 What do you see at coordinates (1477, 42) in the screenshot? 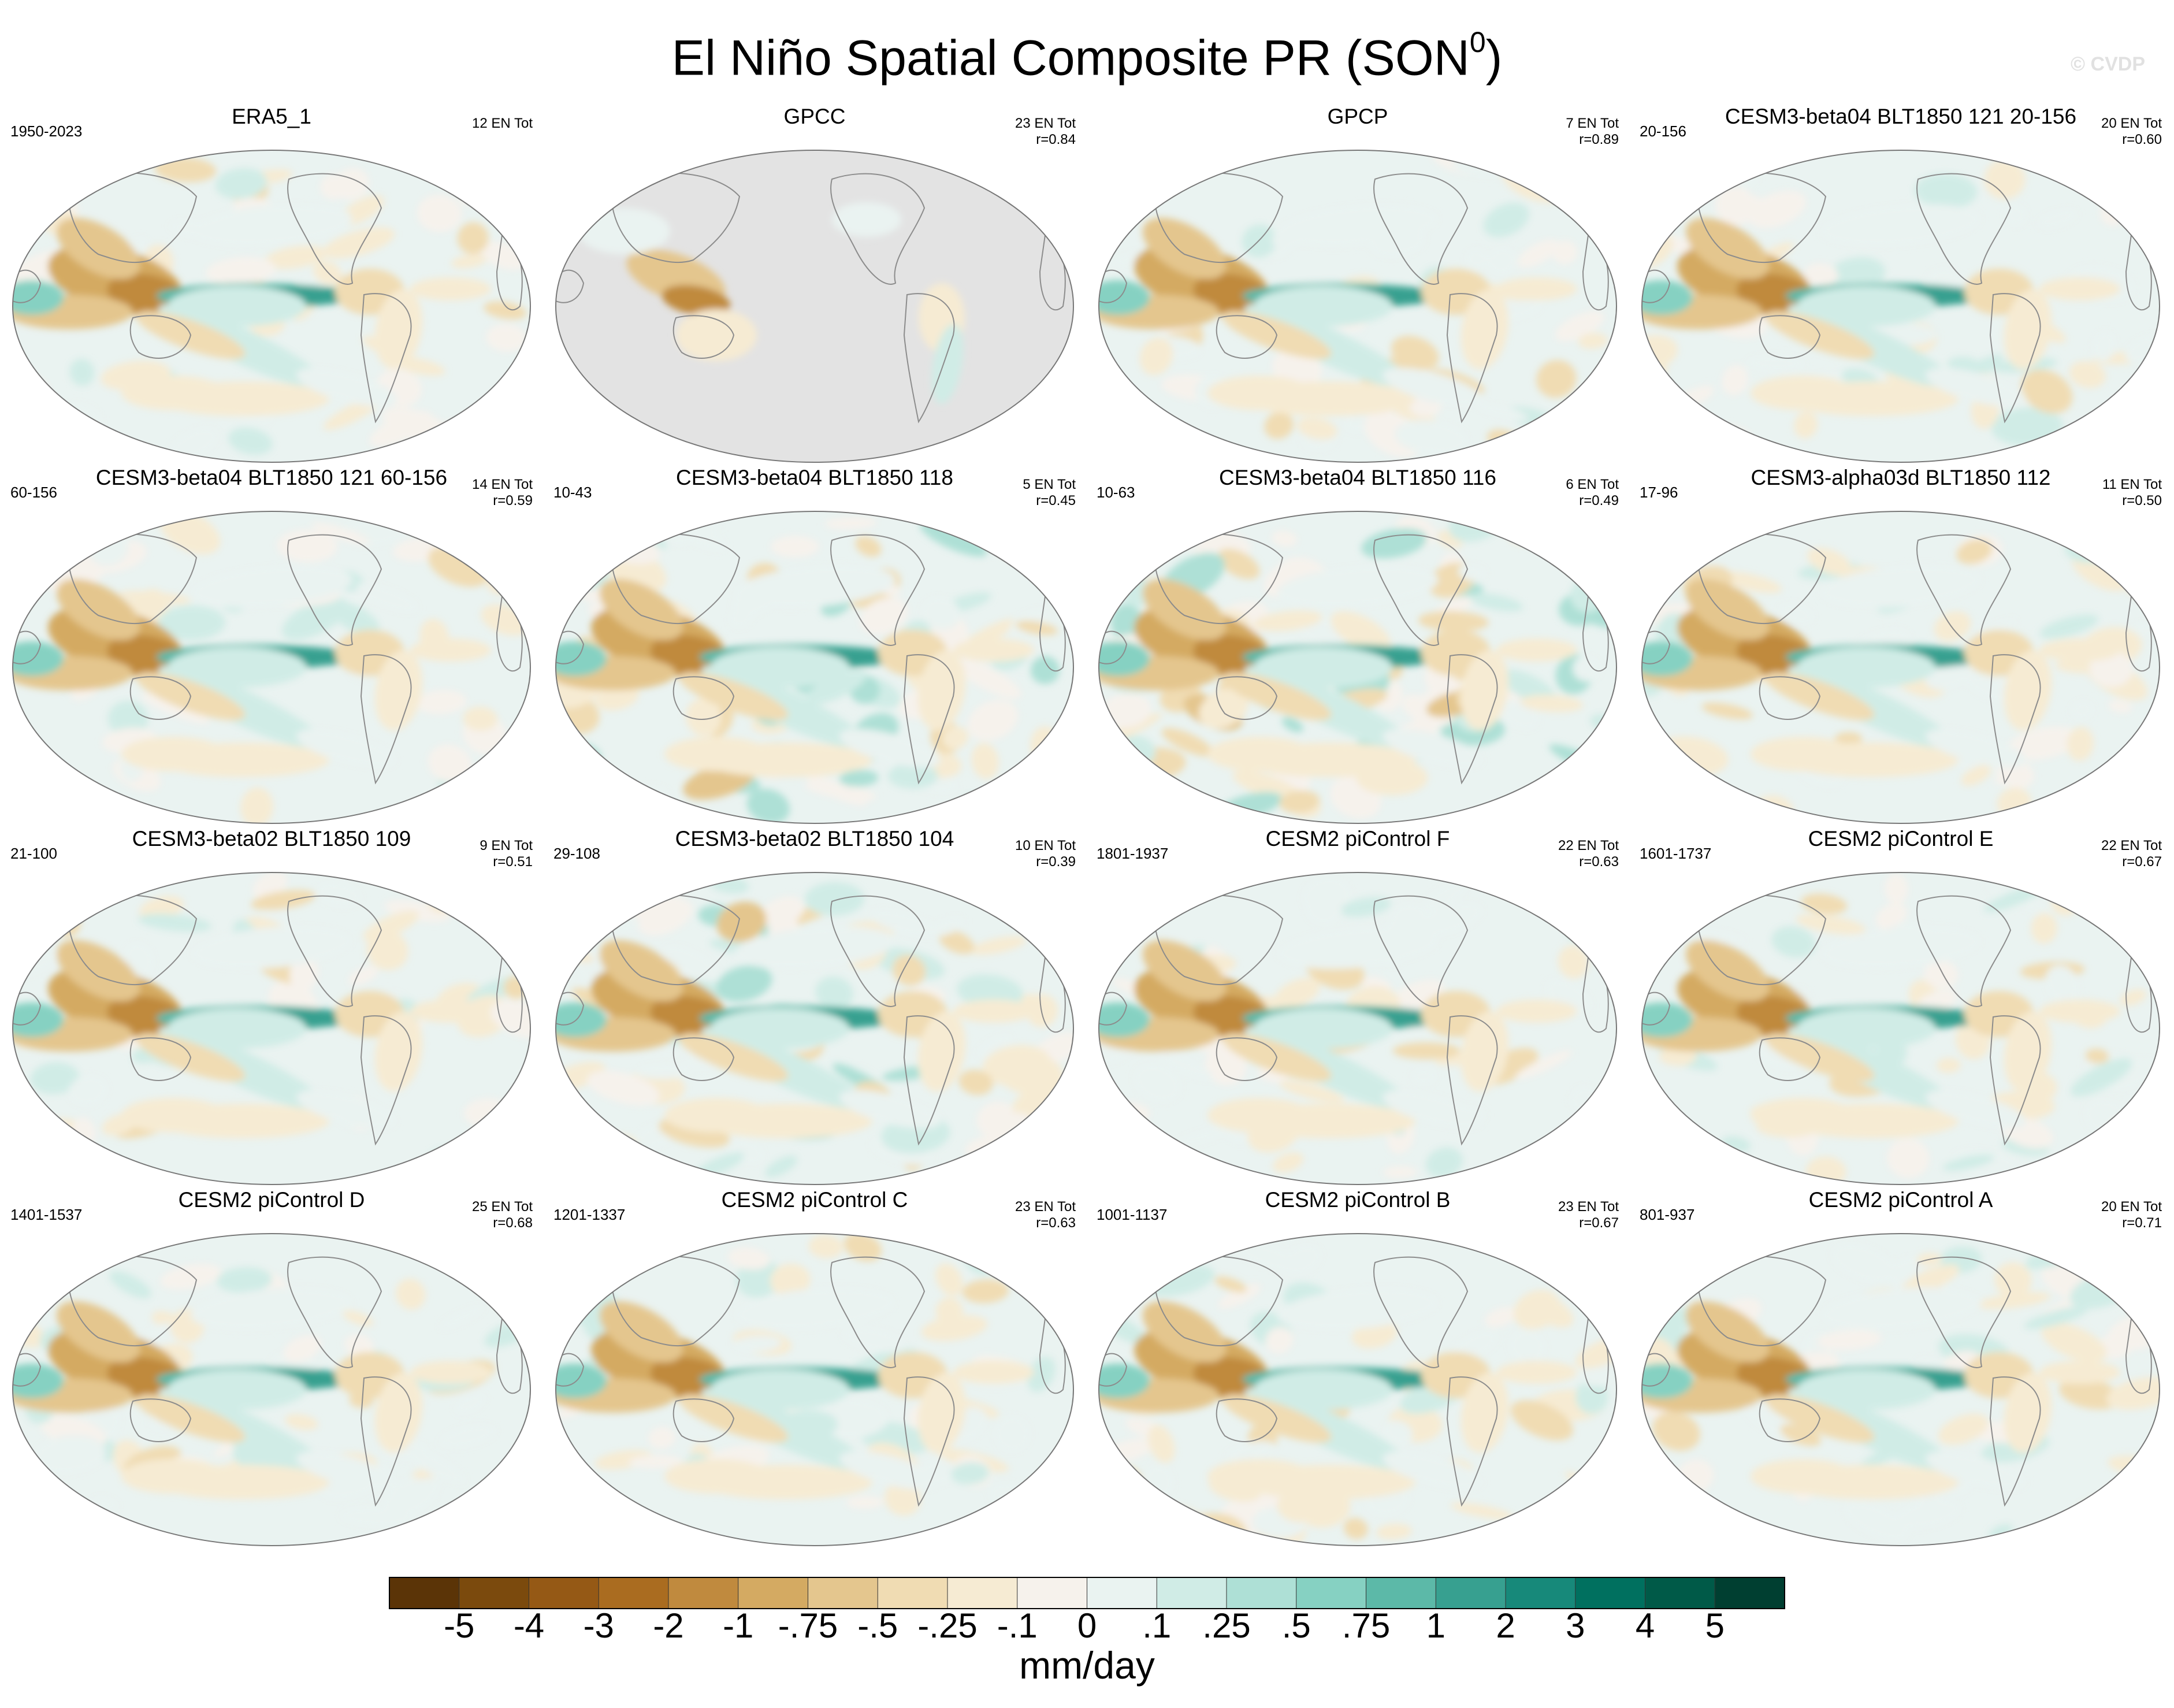
I see `title-superscript: 0` at bounding box center [1477, 42].